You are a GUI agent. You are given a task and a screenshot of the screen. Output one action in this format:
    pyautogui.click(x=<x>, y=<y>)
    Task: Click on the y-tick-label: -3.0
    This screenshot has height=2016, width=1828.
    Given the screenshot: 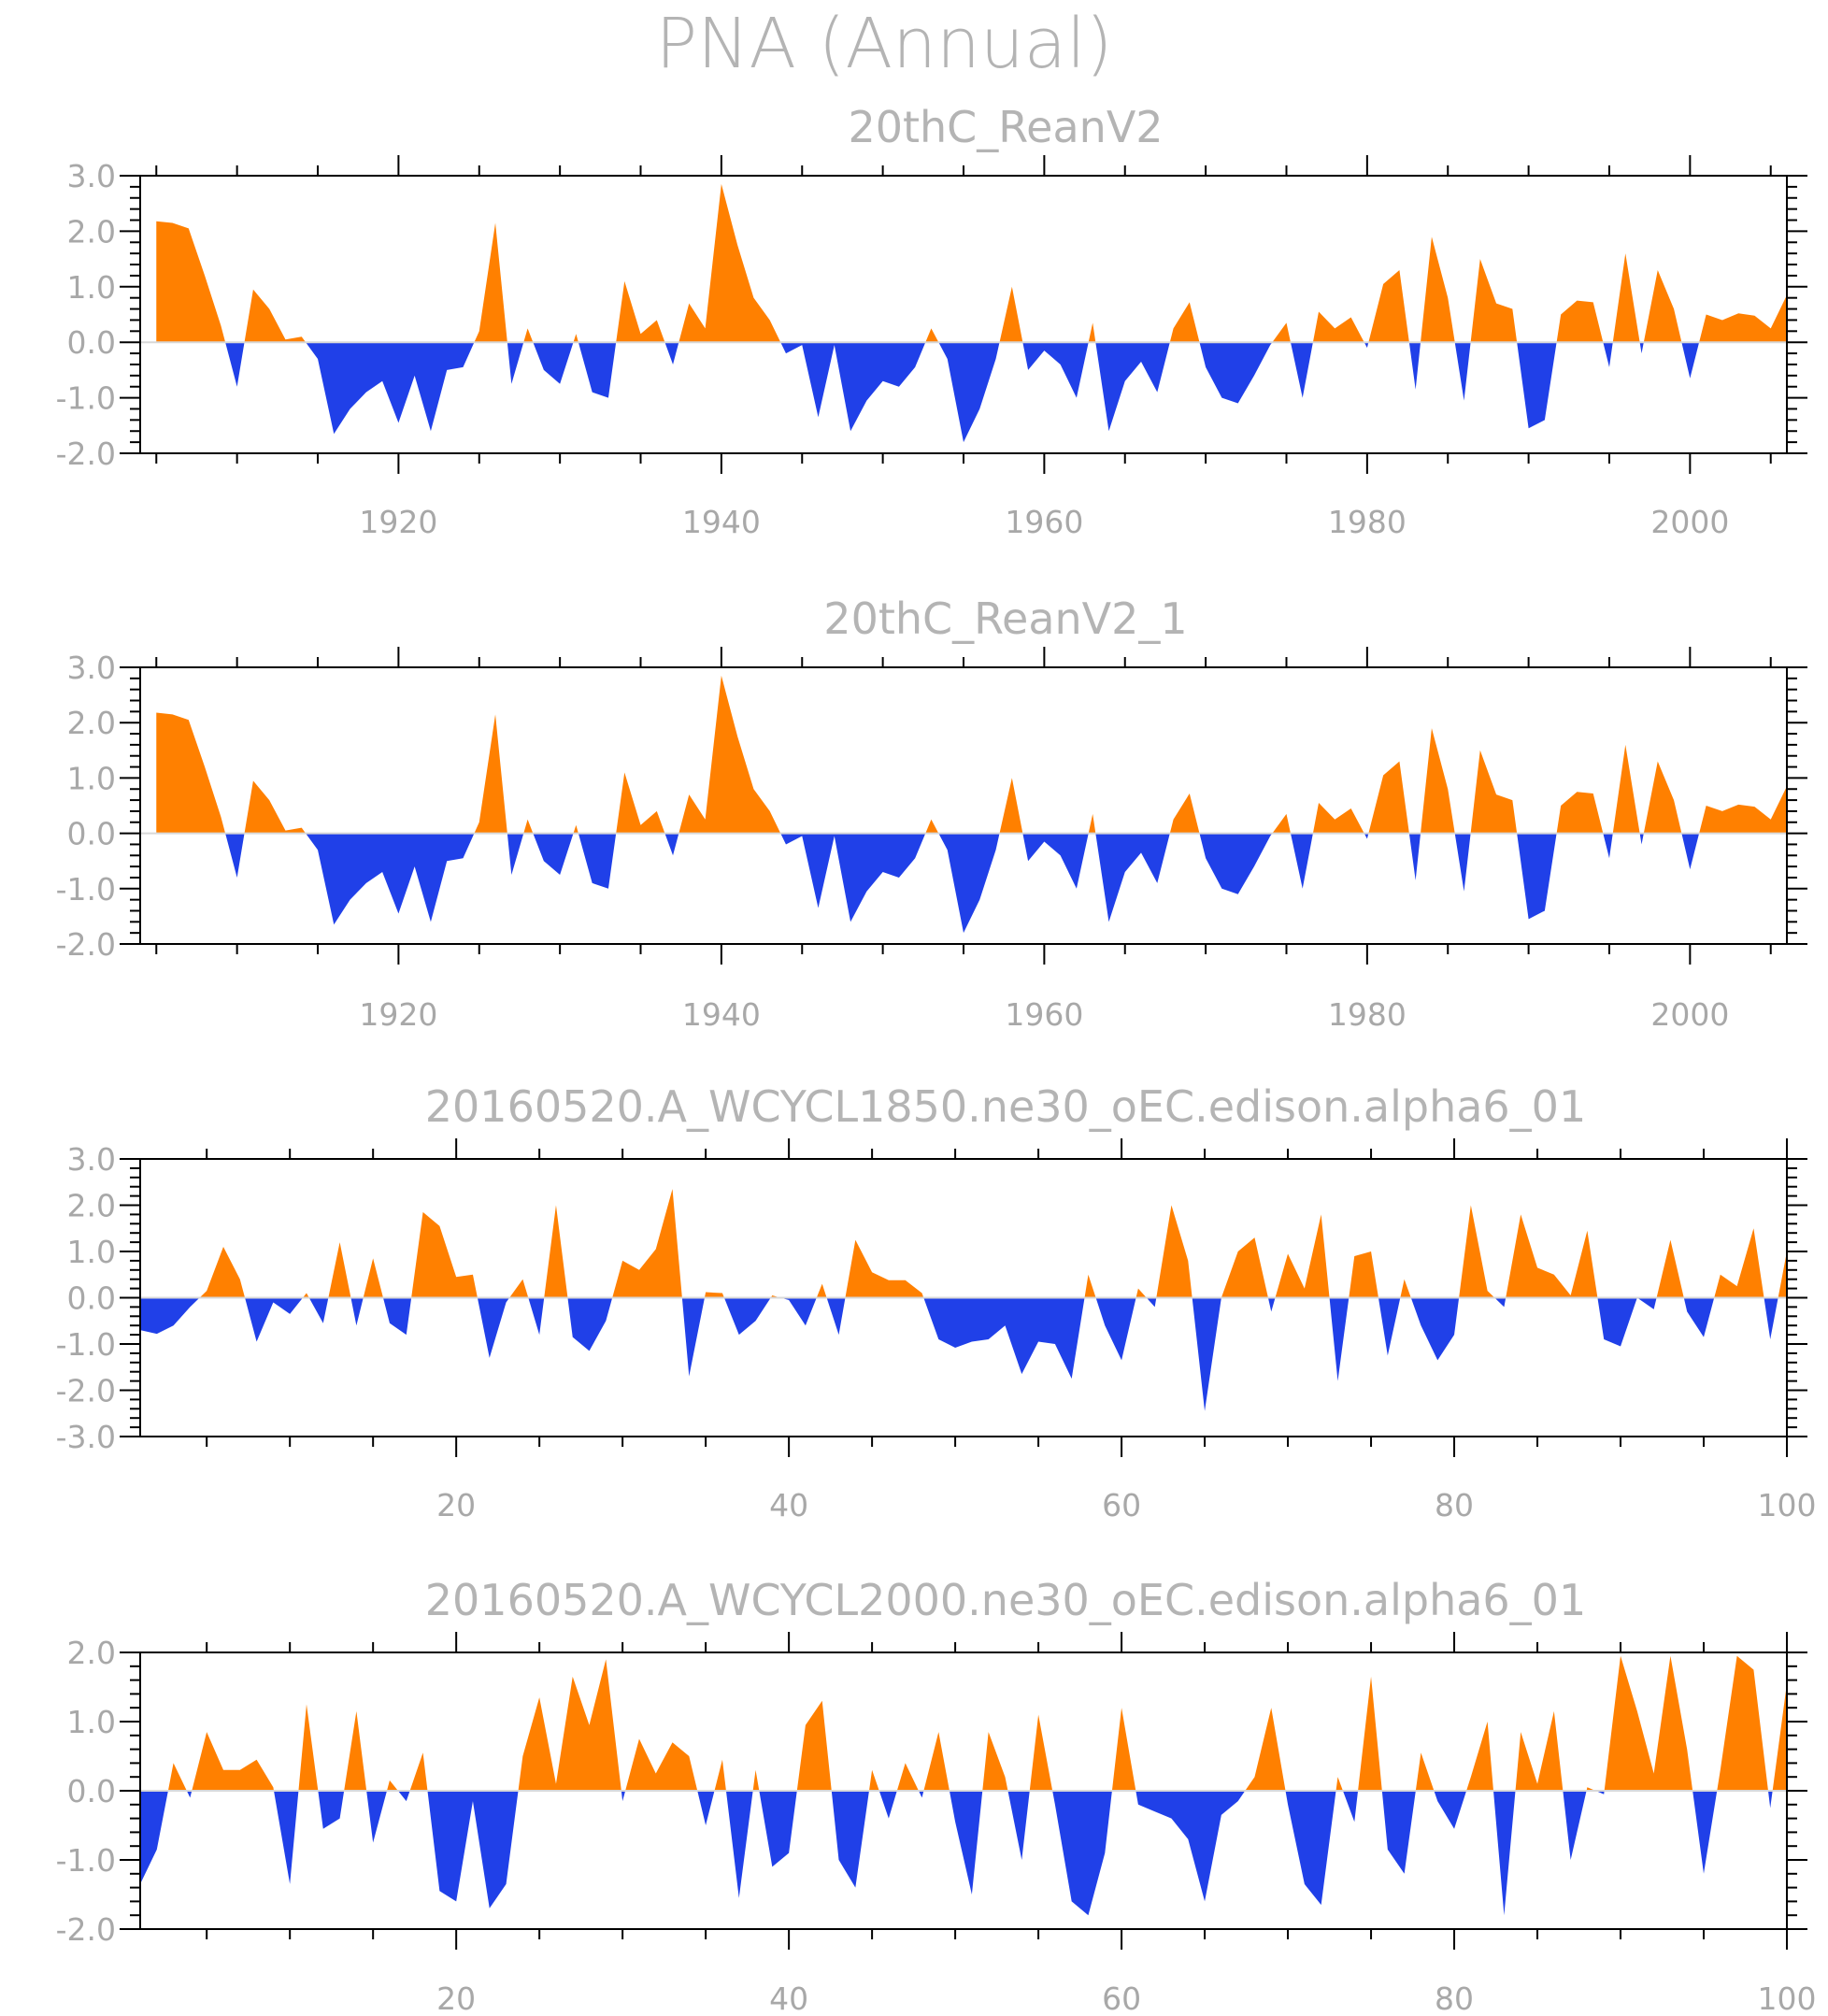 What is the action you would take?
    pyautogui.click(x=86, y=1437)
    